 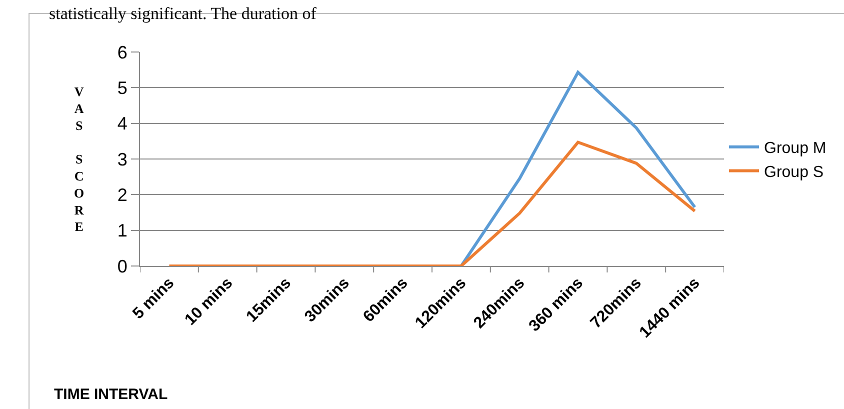 I want to click on text: statistically significant. The duration of, so click(x=183, y=13).